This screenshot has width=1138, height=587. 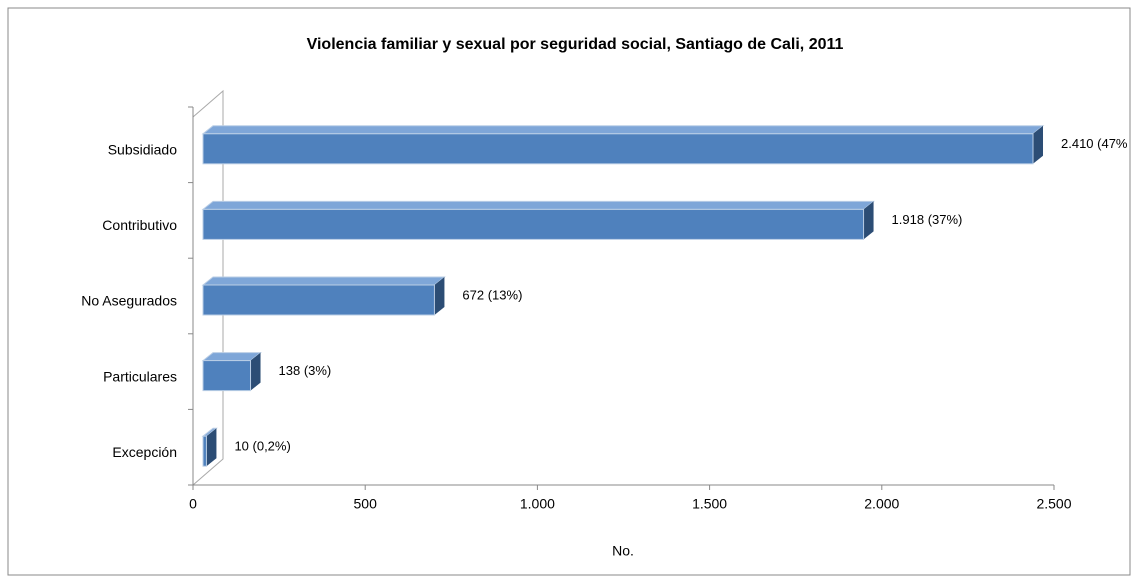 I want to click on value-label: 2.410 (47%, so click(x=1094, y=143).